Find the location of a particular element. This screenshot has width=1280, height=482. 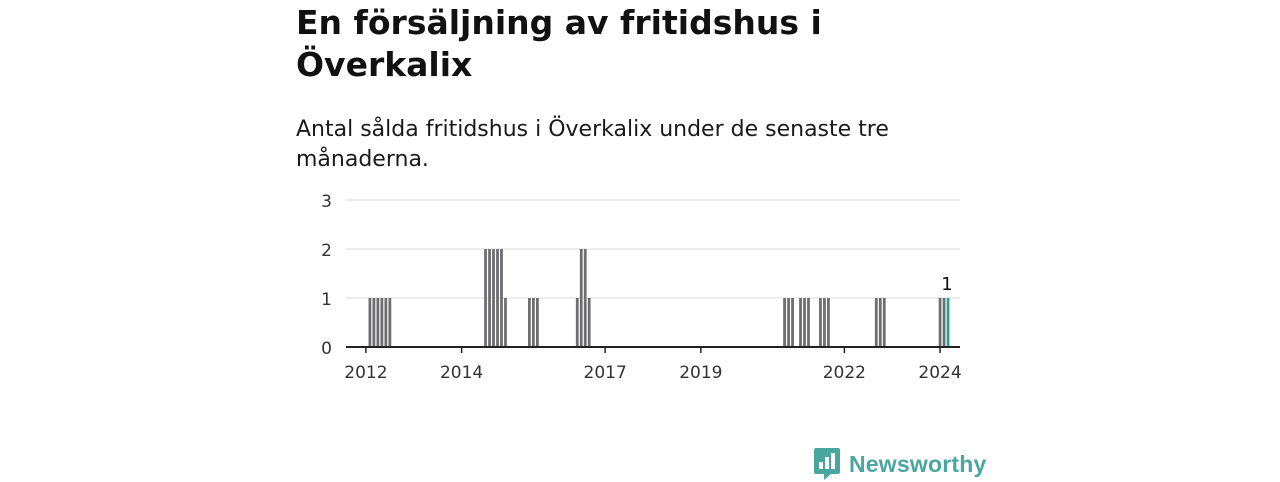

x-tick-label: 2017 is located at coordinates (605, 373).